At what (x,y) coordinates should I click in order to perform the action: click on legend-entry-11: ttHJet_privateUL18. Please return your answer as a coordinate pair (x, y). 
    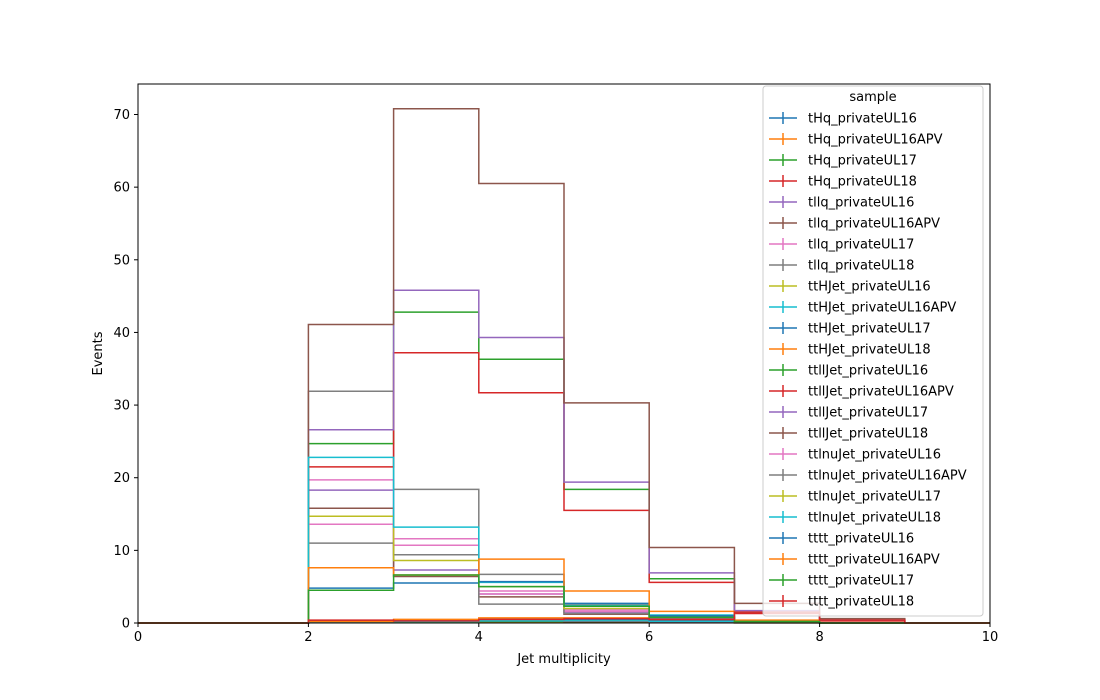
    Looking at the image, I should click on (850, 350).